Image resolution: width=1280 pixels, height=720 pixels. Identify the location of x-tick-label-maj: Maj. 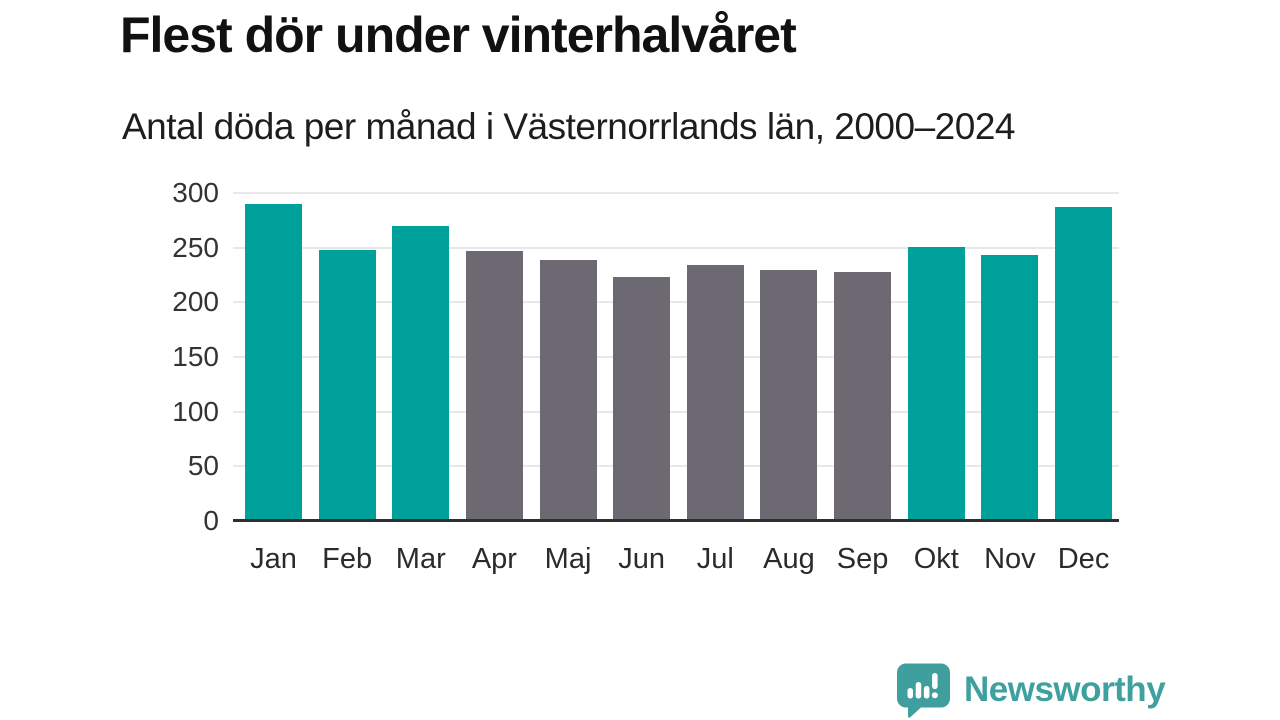
(568, 559).